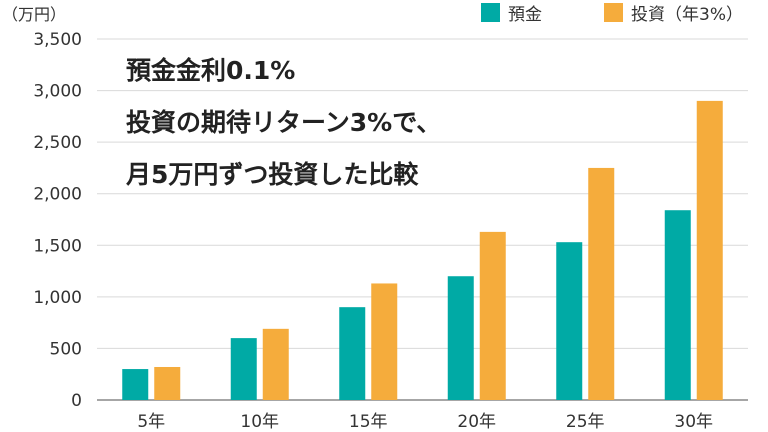 This screenshot has height=432, width=768. I want to click on chart-annotation: 預金金利0.1% 投資の期待リターン3%で、 月5万円ずつ投資した比較, so click(283, 123).